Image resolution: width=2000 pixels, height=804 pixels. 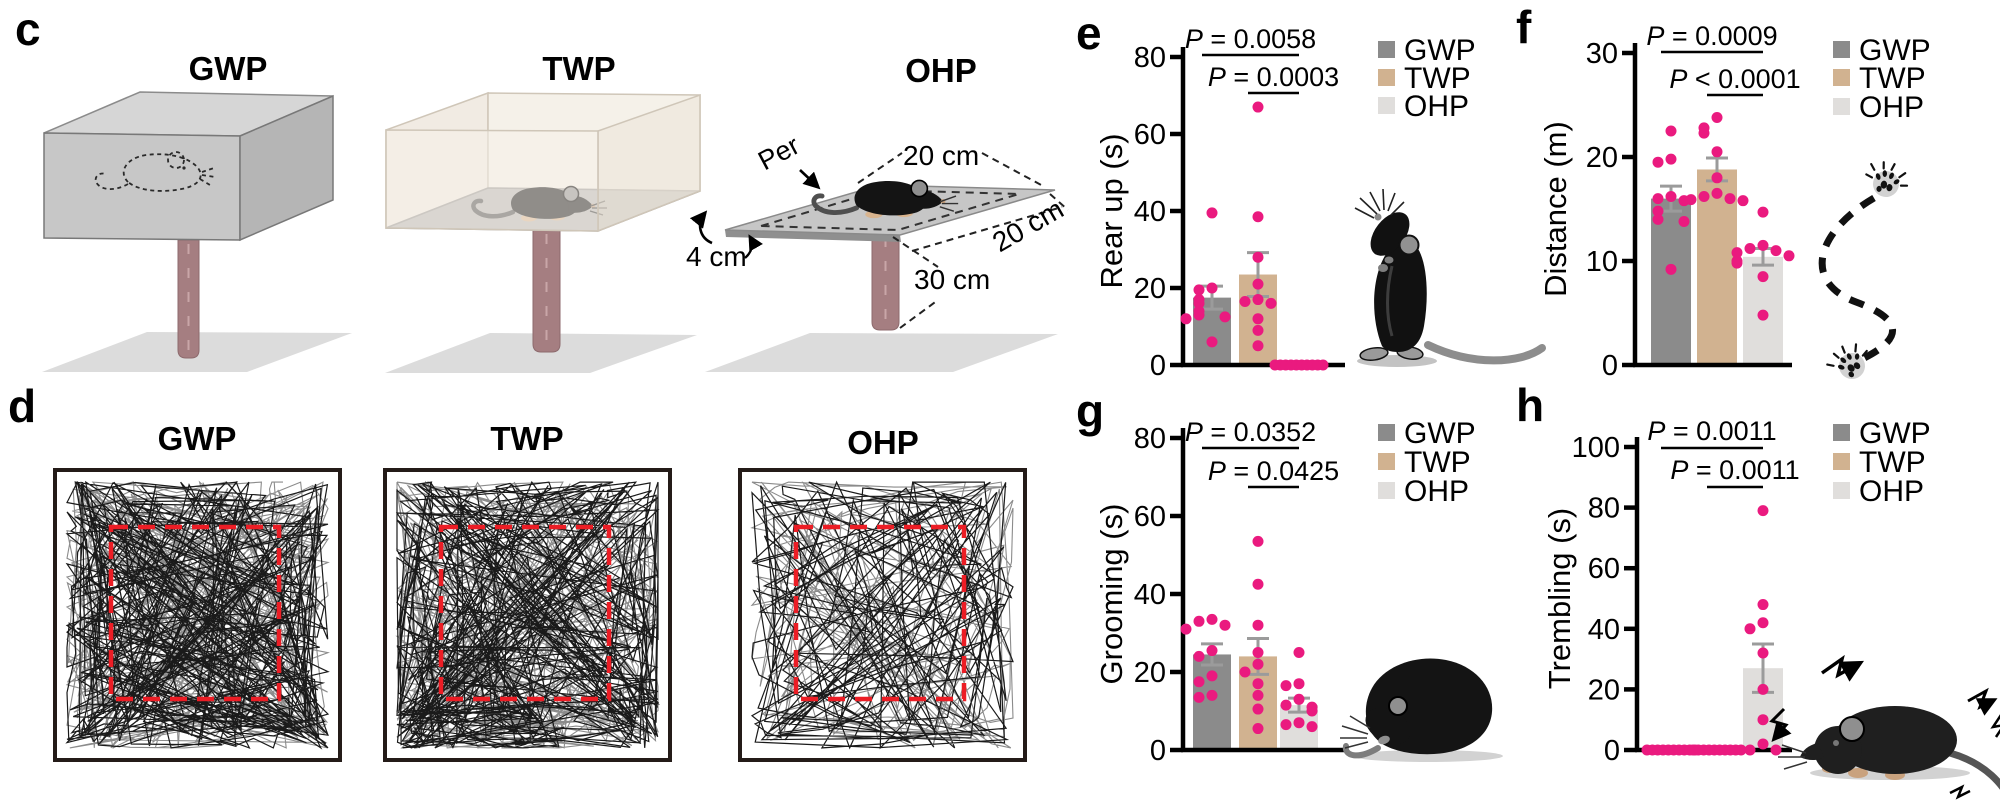 What do you see at coordinates (1847, 361) in the screenshot?
I see `paw-print-bottom-icon` at bounding box center [1847, 361].